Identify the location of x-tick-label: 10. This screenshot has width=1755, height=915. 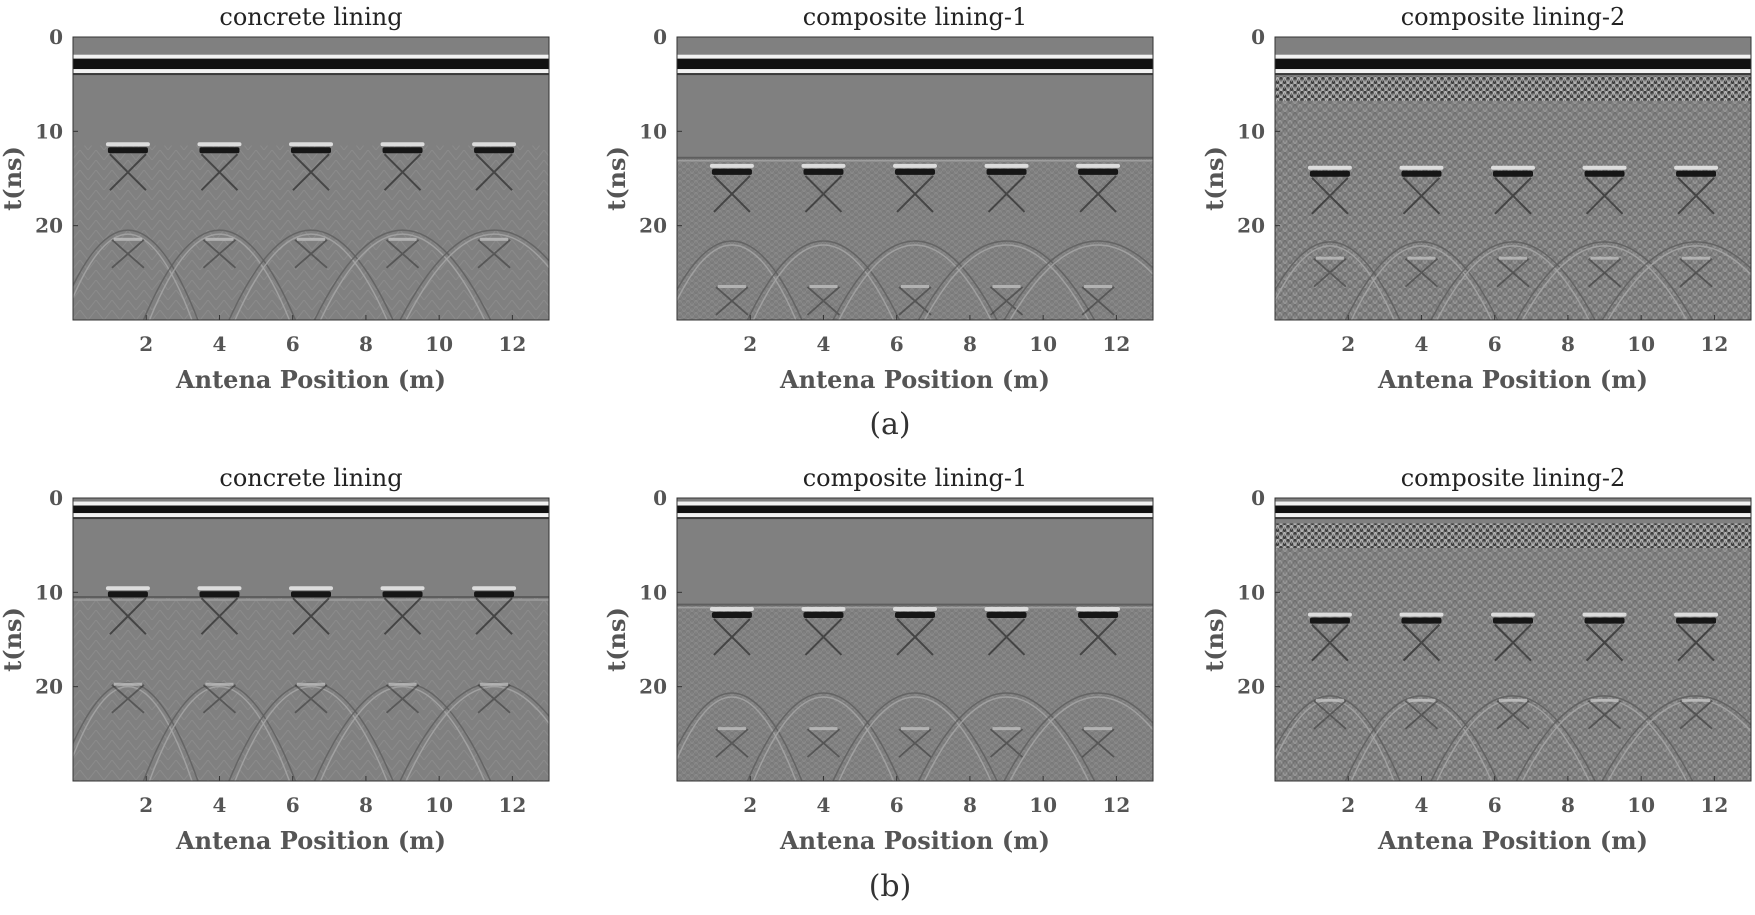
(1641, 344).